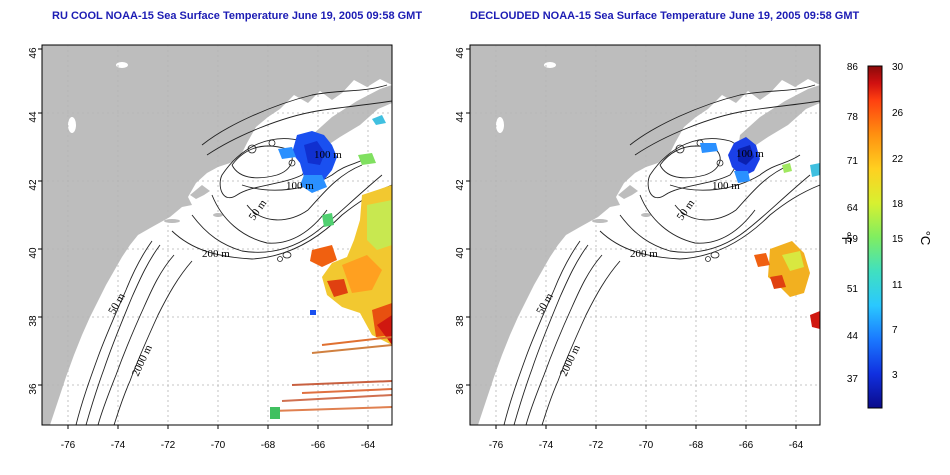 This screenshot has width=950, height=475. Describe the element at coordinates (460, 221) in the screenshot. I see `right-y-ticks: 46 44 42 40 38 36` at that location.